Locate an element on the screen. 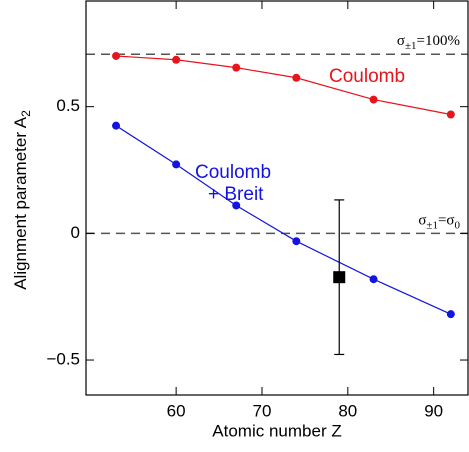 This screenshot has height=452, width=469. y-tick-label: 0.5 is located at coordinates (68, 105).